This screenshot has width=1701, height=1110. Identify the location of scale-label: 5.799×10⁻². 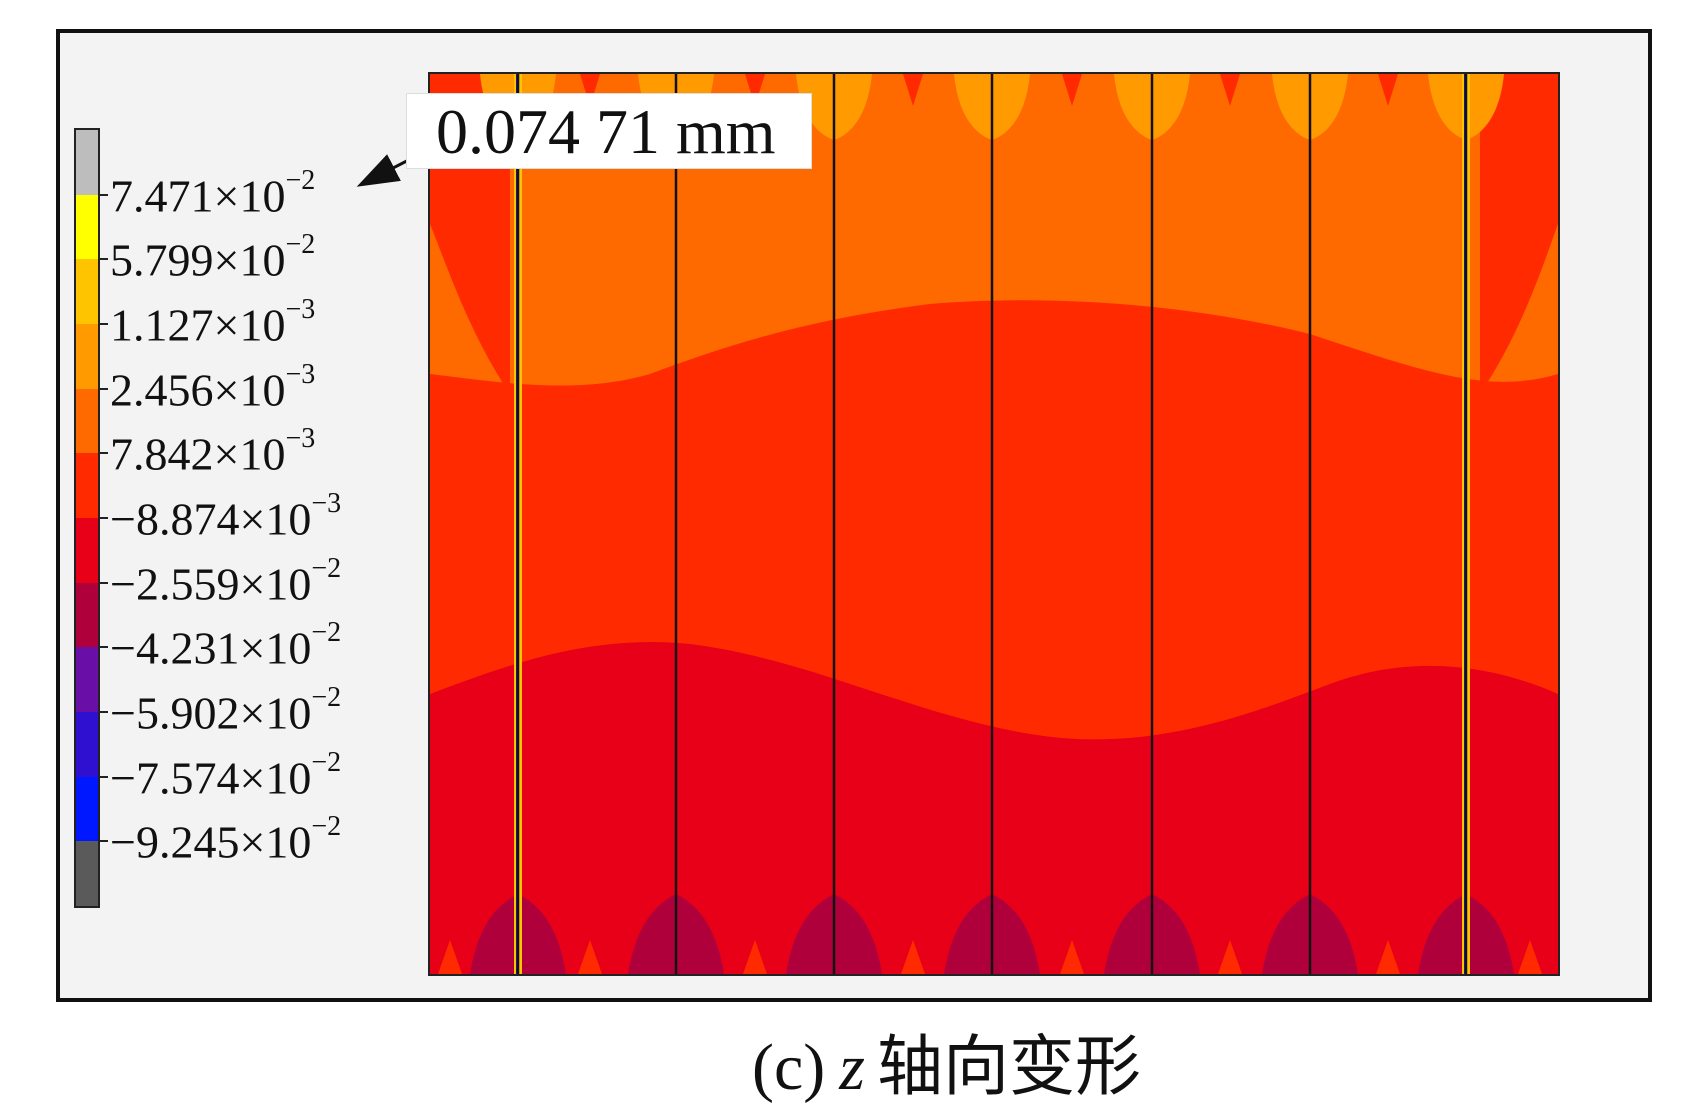
(213, 257).